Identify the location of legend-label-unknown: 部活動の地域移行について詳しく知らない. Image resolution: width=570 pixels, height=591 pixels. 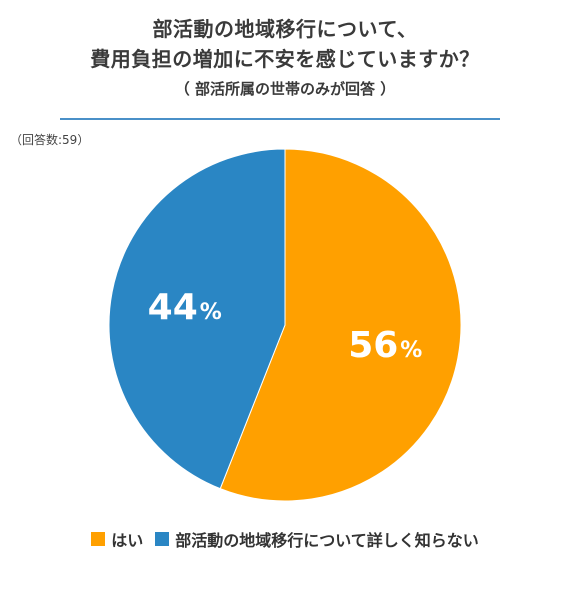
(327, 540).